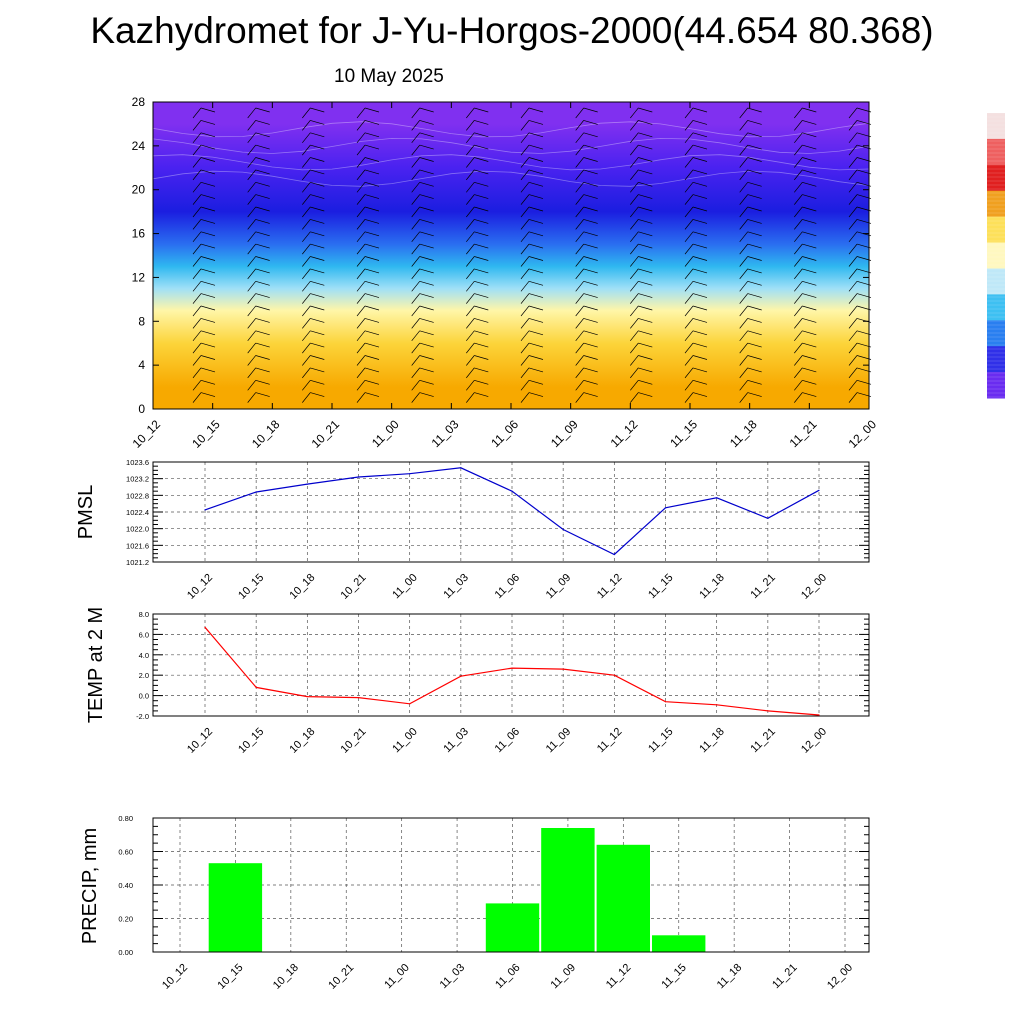  What do you see at coordinates (266, 434) in the screenshot?
I see `x-tick-label: 10_18` at bounding box center [266, 434].